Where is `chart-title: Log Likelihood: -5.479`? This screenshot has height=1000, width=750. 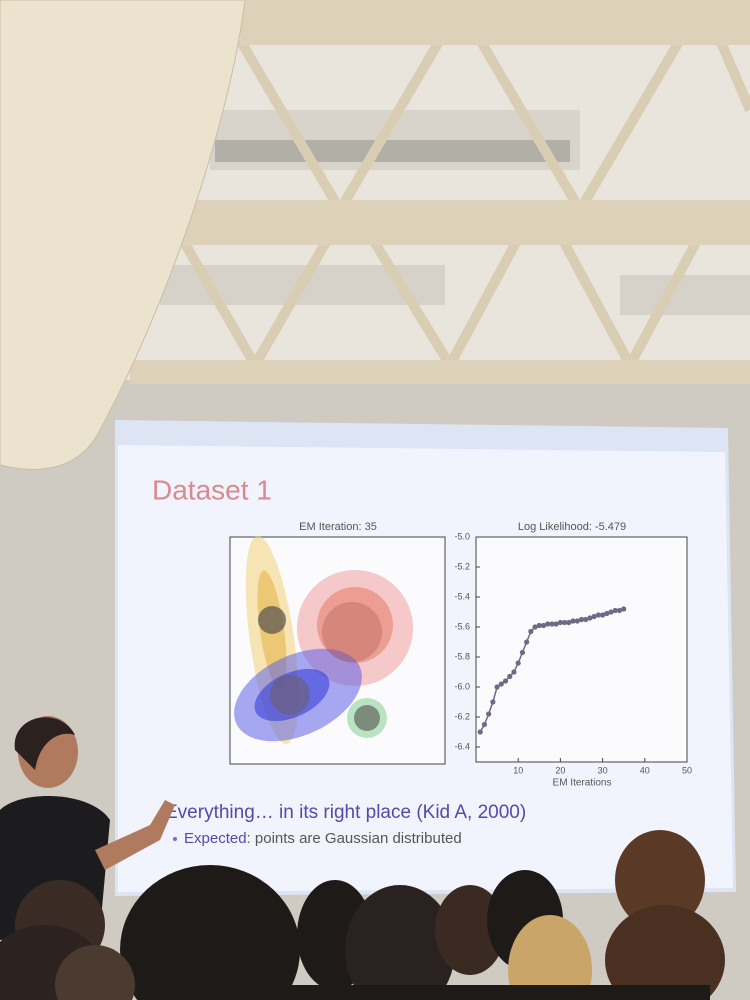 chart-title: Log Likelihood: -5.479 is located at coordinates (572, 527).